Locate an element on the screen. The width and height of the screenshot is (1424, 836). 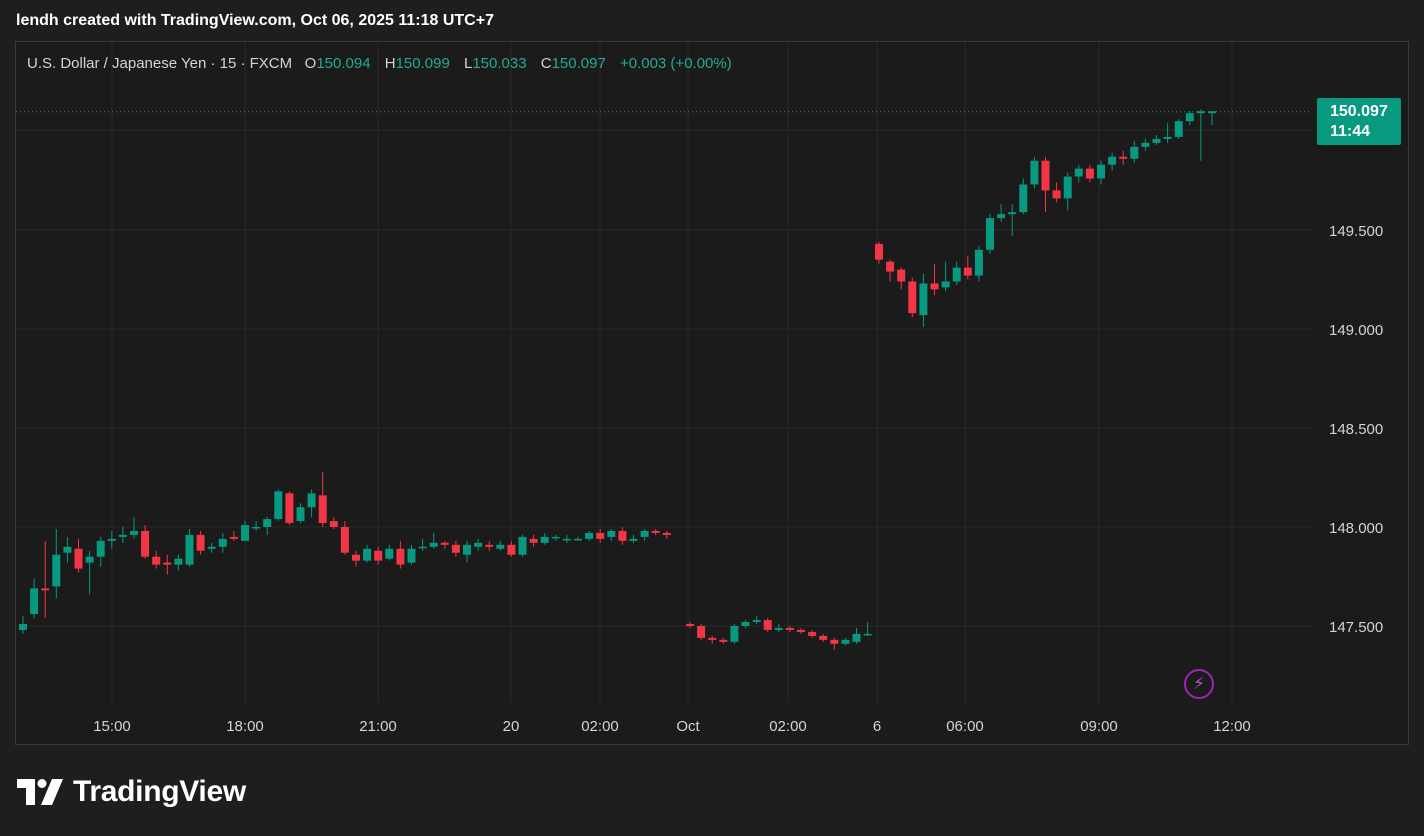
x-tick-label: Oct is located at coordinates (688, 726).